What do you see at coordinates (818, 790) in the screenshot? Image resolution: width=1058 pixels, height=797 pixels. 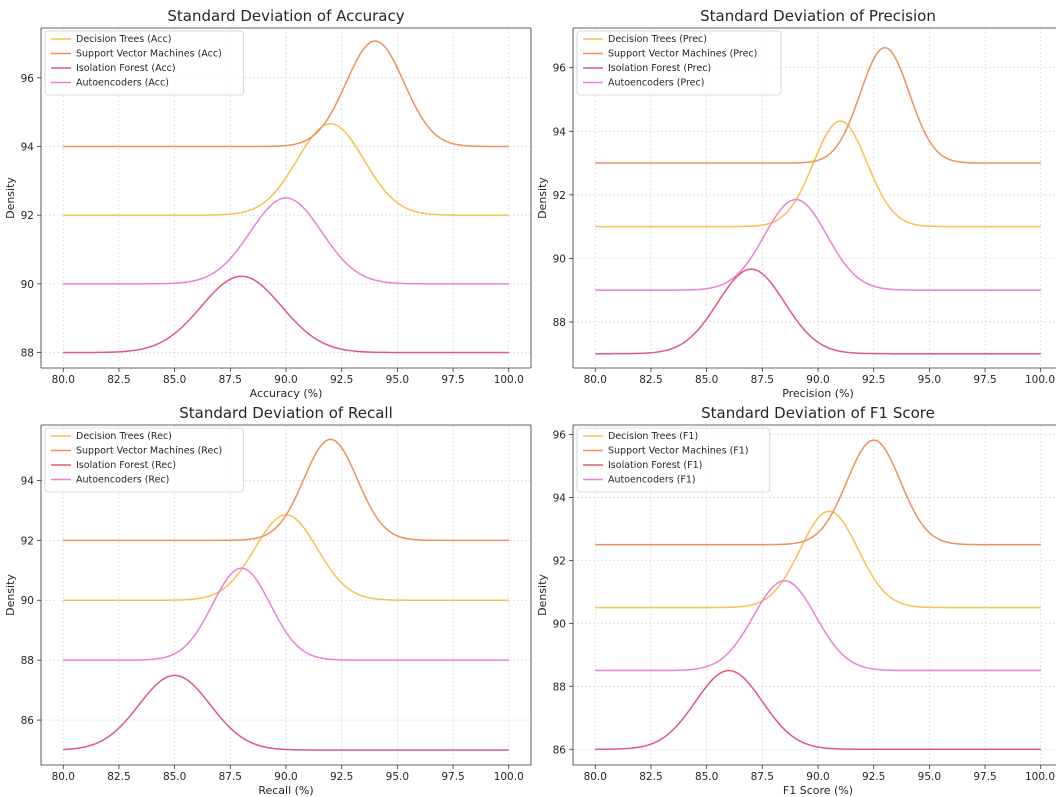 I see `x-axis-label: F1 Score (%)` at bounding box center [818, 790].